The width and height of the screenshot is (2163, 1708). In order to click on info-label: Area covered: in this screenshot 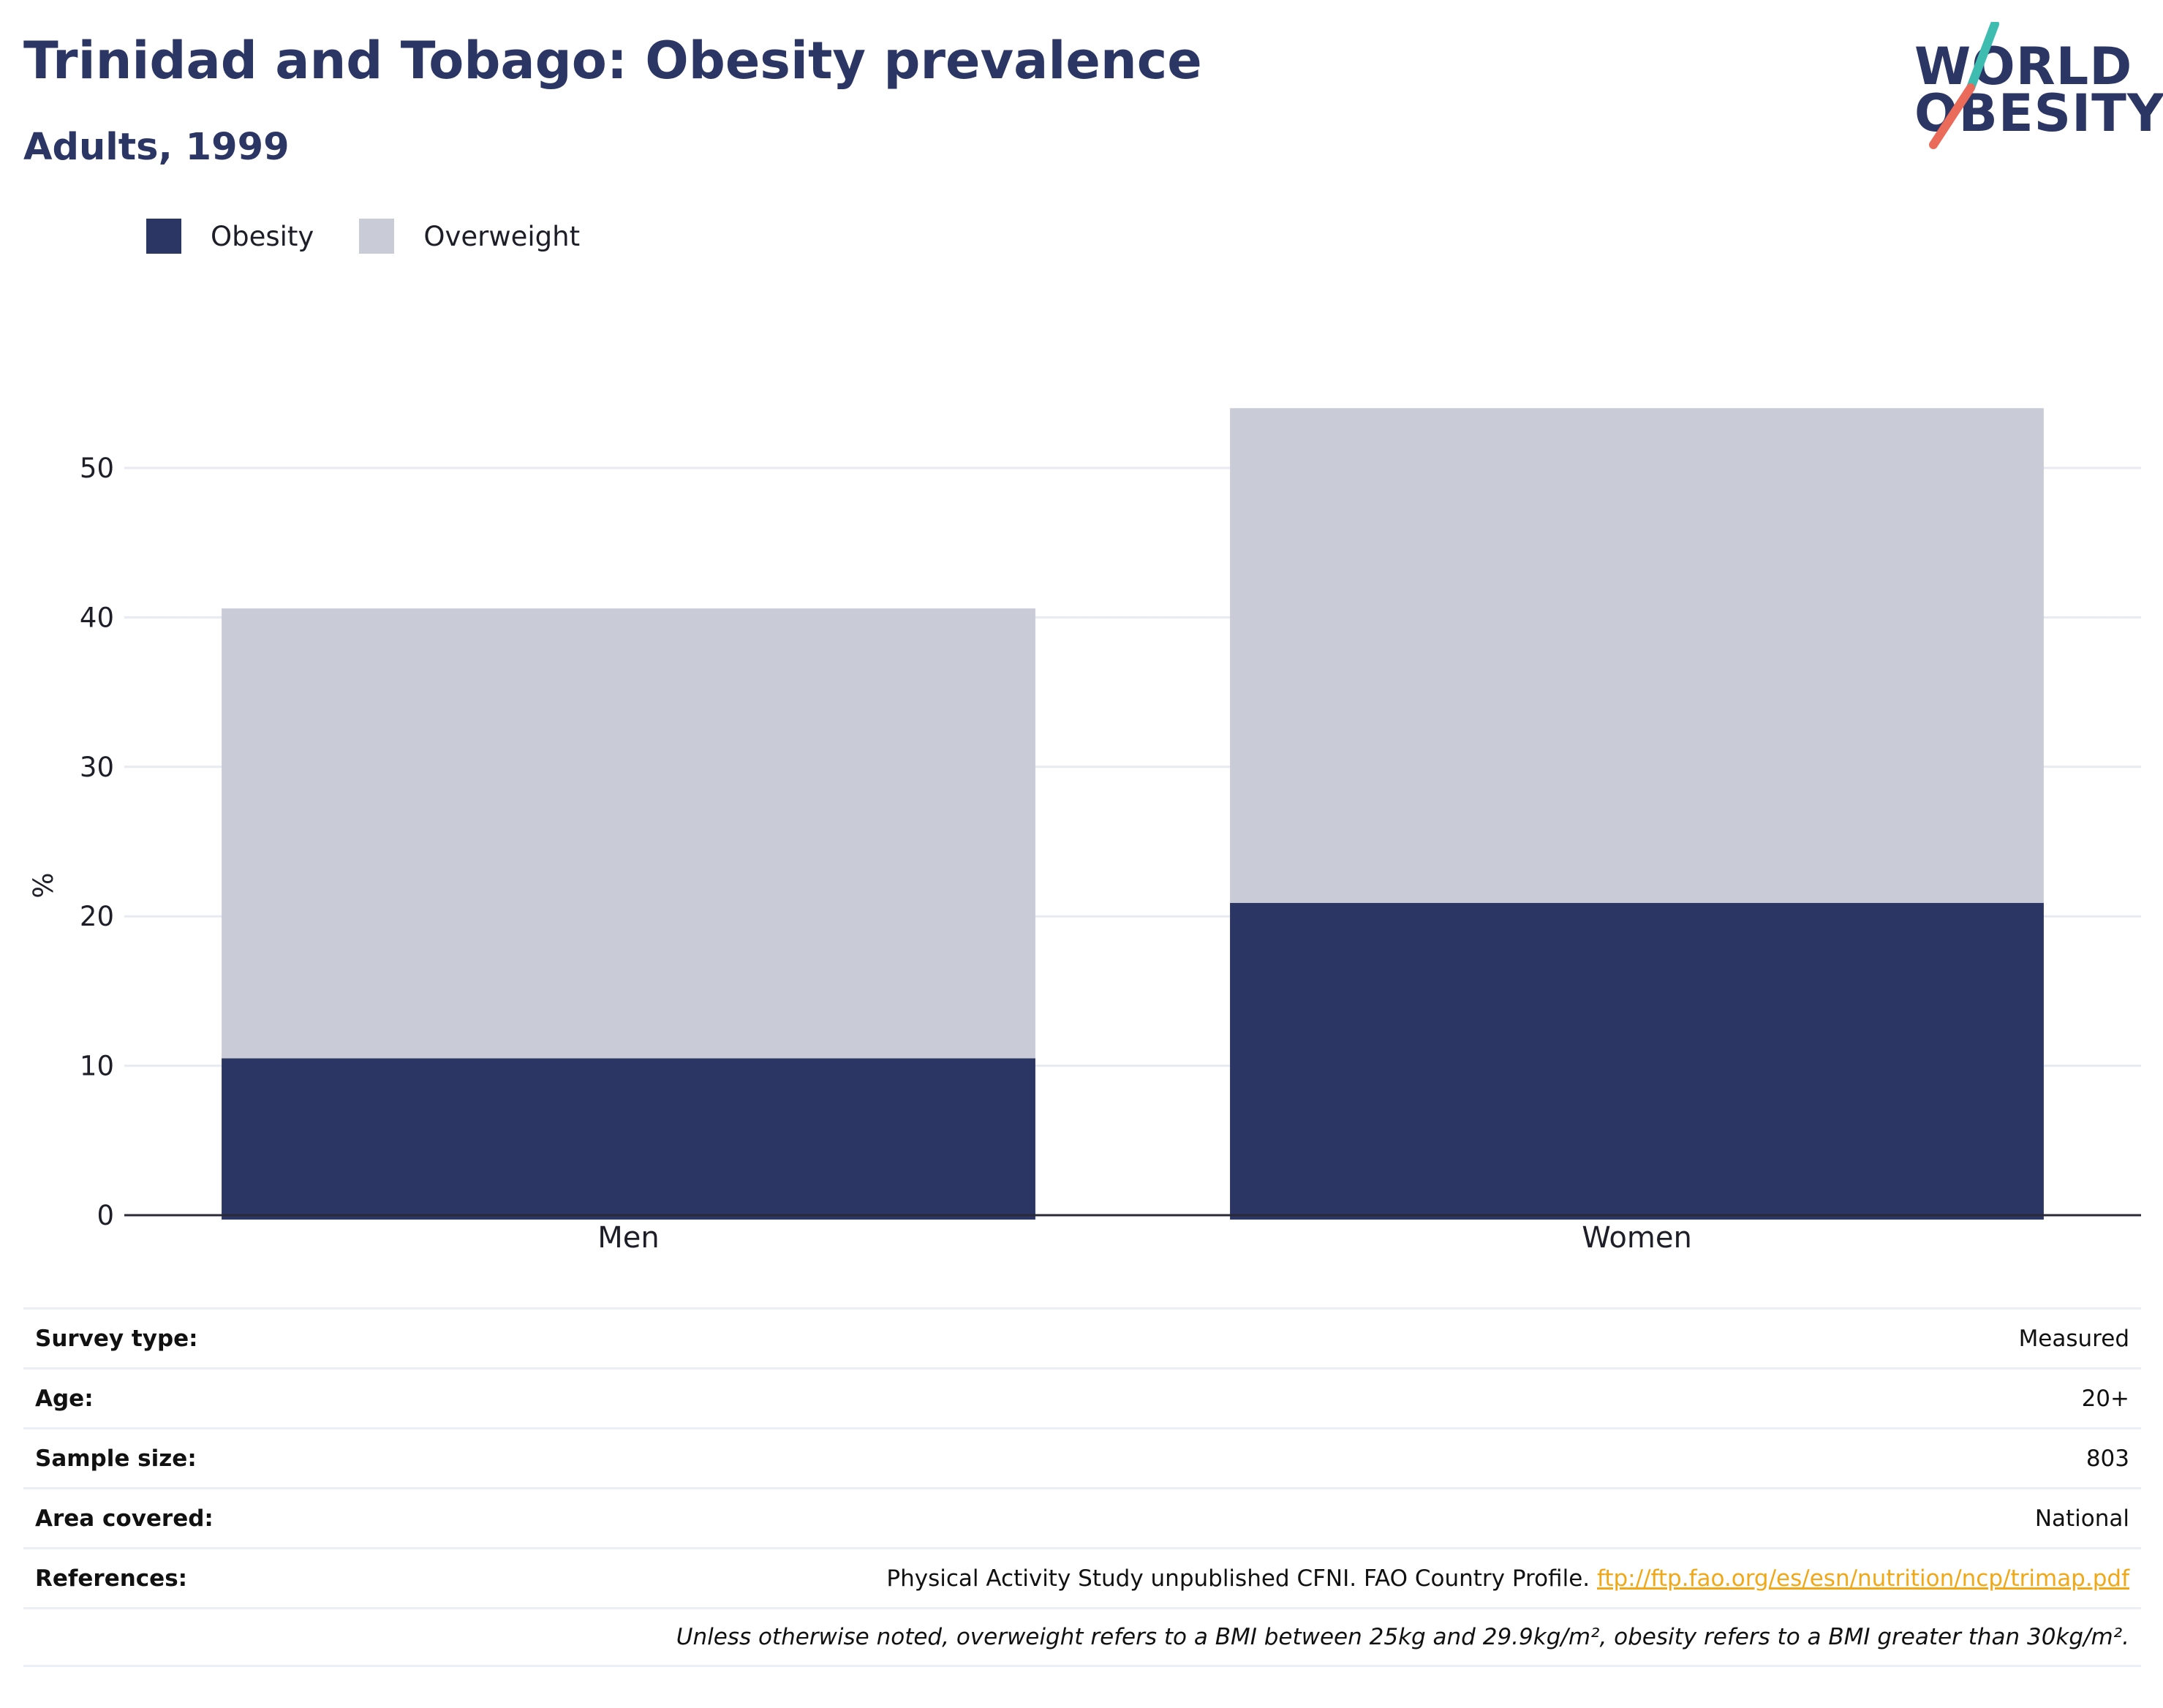, I will do `click(125, 1518)`.